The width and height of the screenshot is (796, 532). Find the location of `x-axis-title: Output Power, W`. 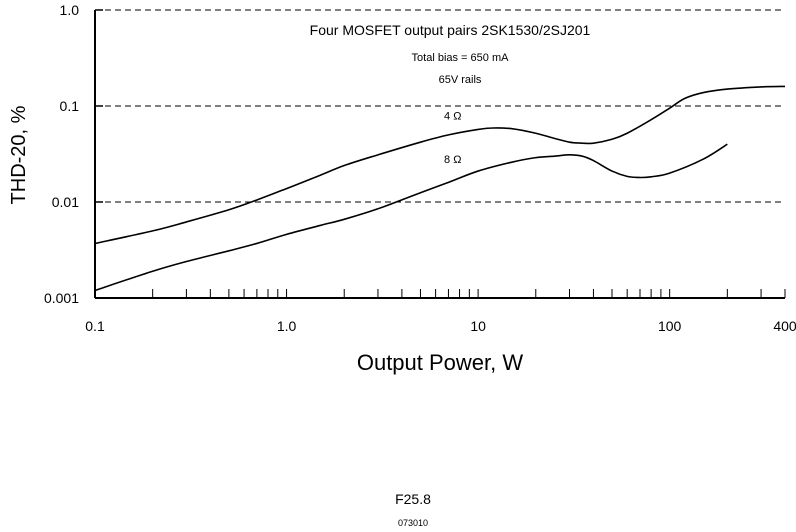

x-axis-title: Output Power, W is located at coordinates (440, 362).